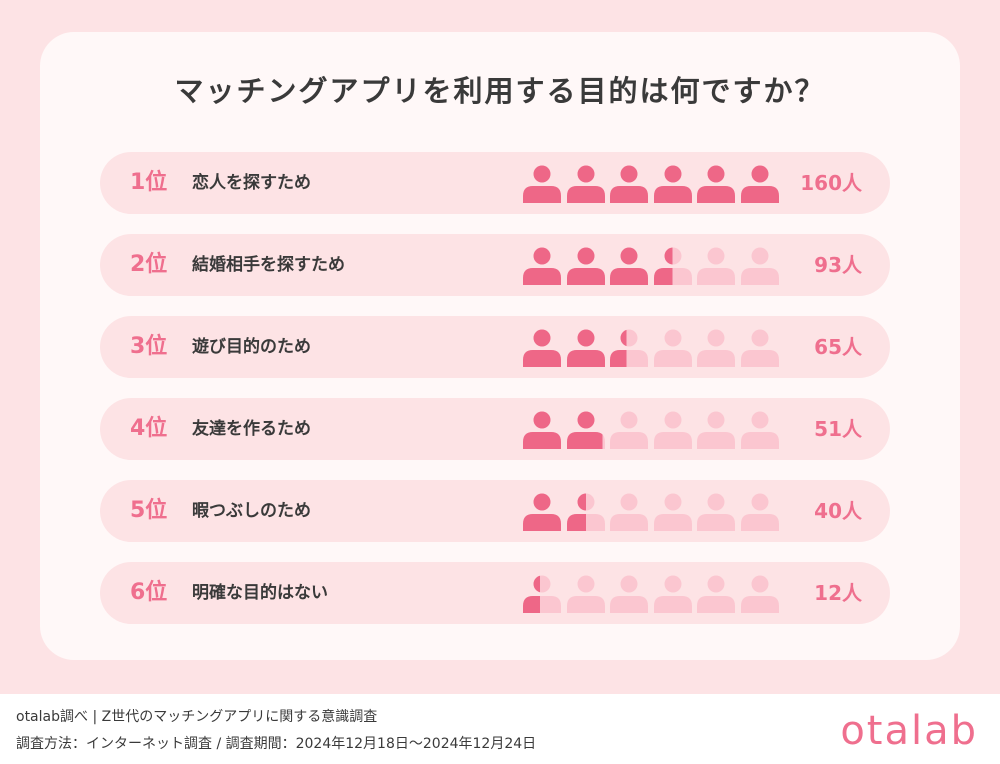 The width and height of the screenshot is (1000, 764). I want to click on rank-label: 4位, so click(149, 428).